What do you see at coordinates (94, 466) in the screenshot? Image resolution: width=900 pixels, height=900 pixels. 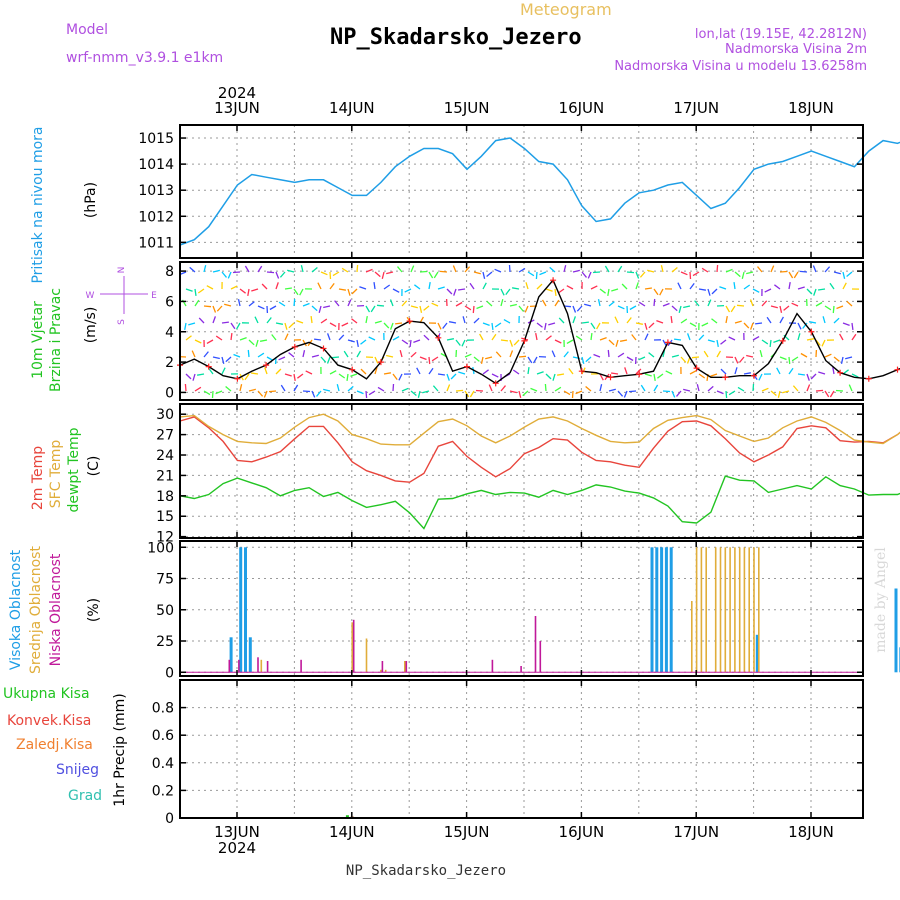 I see `temp-unit: (C)` at bounding box center [94, 466].